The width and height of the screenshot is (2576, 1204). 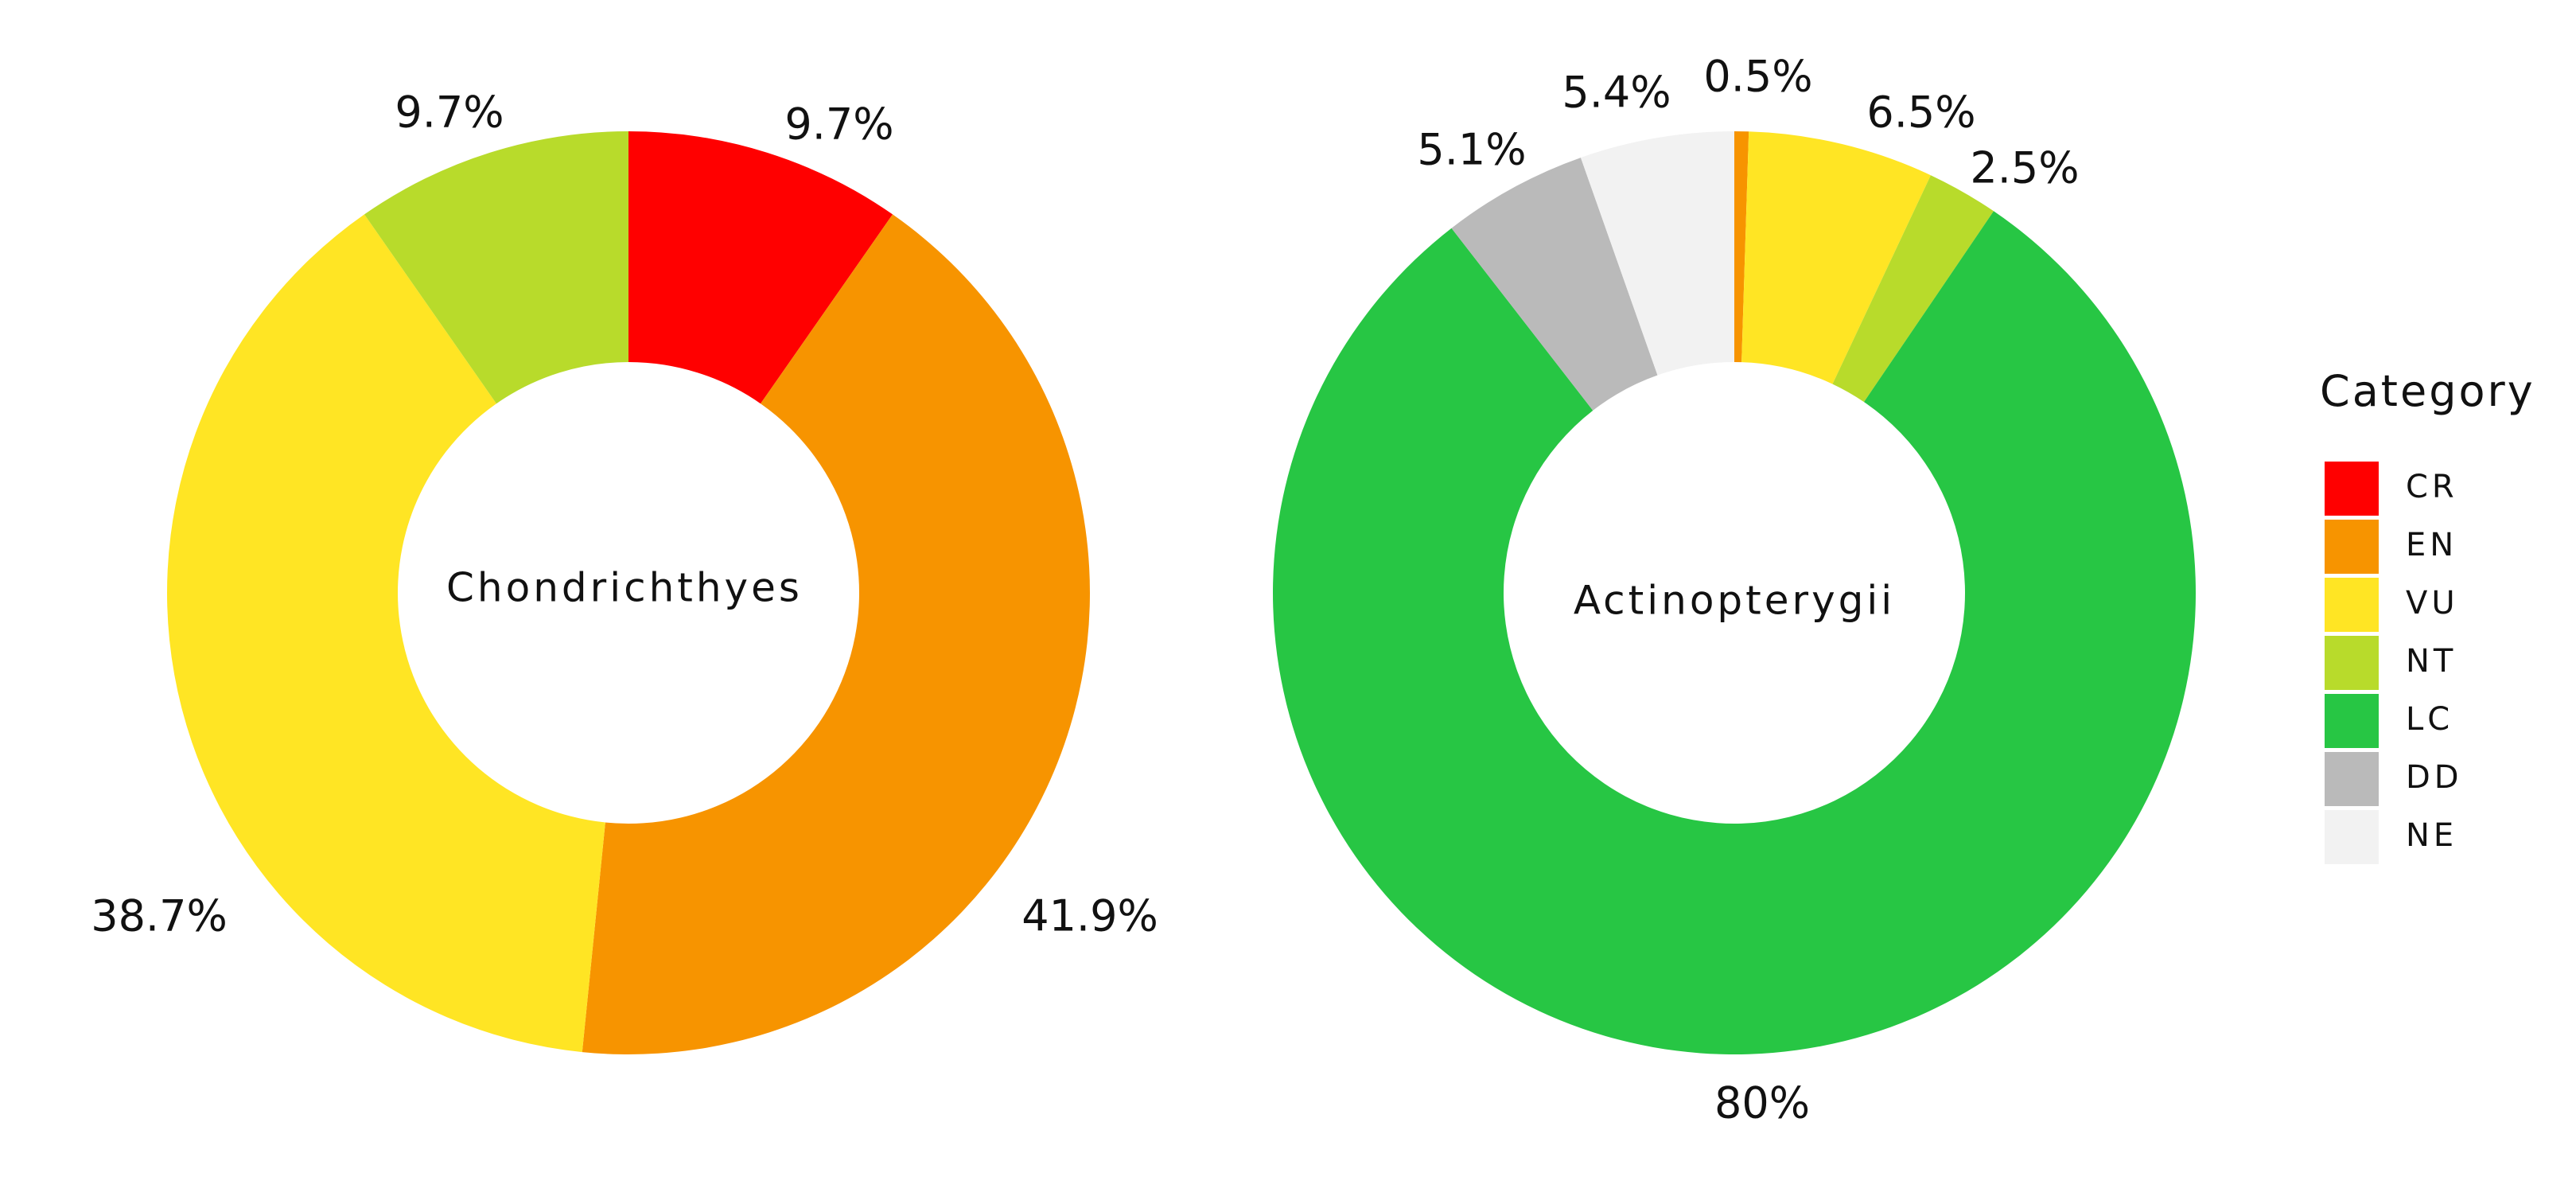 I want to click on data-label-ne: 5.4%, so click(x=1617, y=93).